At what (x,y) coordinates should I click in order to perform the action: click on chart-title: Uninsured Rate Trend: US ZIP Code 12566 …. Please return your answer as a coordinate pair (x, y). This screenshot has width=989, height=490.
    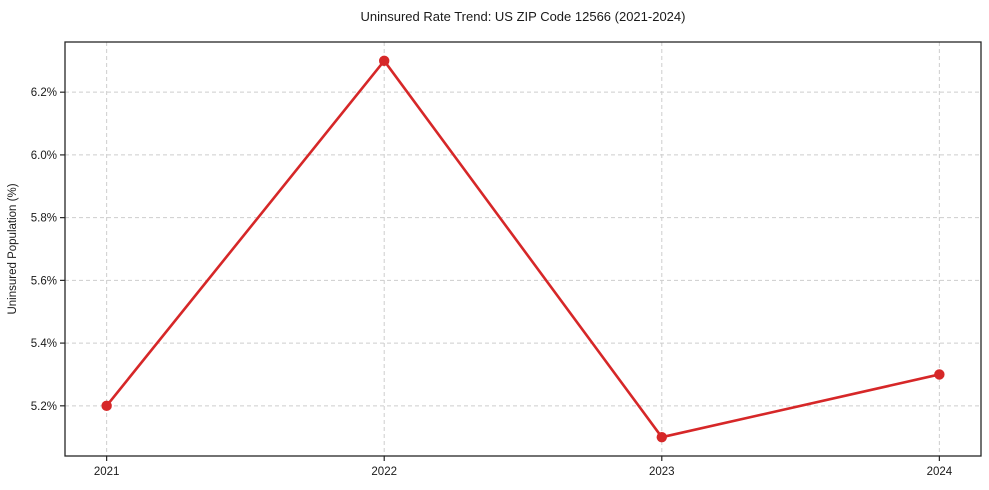
    Looking at the image, I should click on (523, 16).